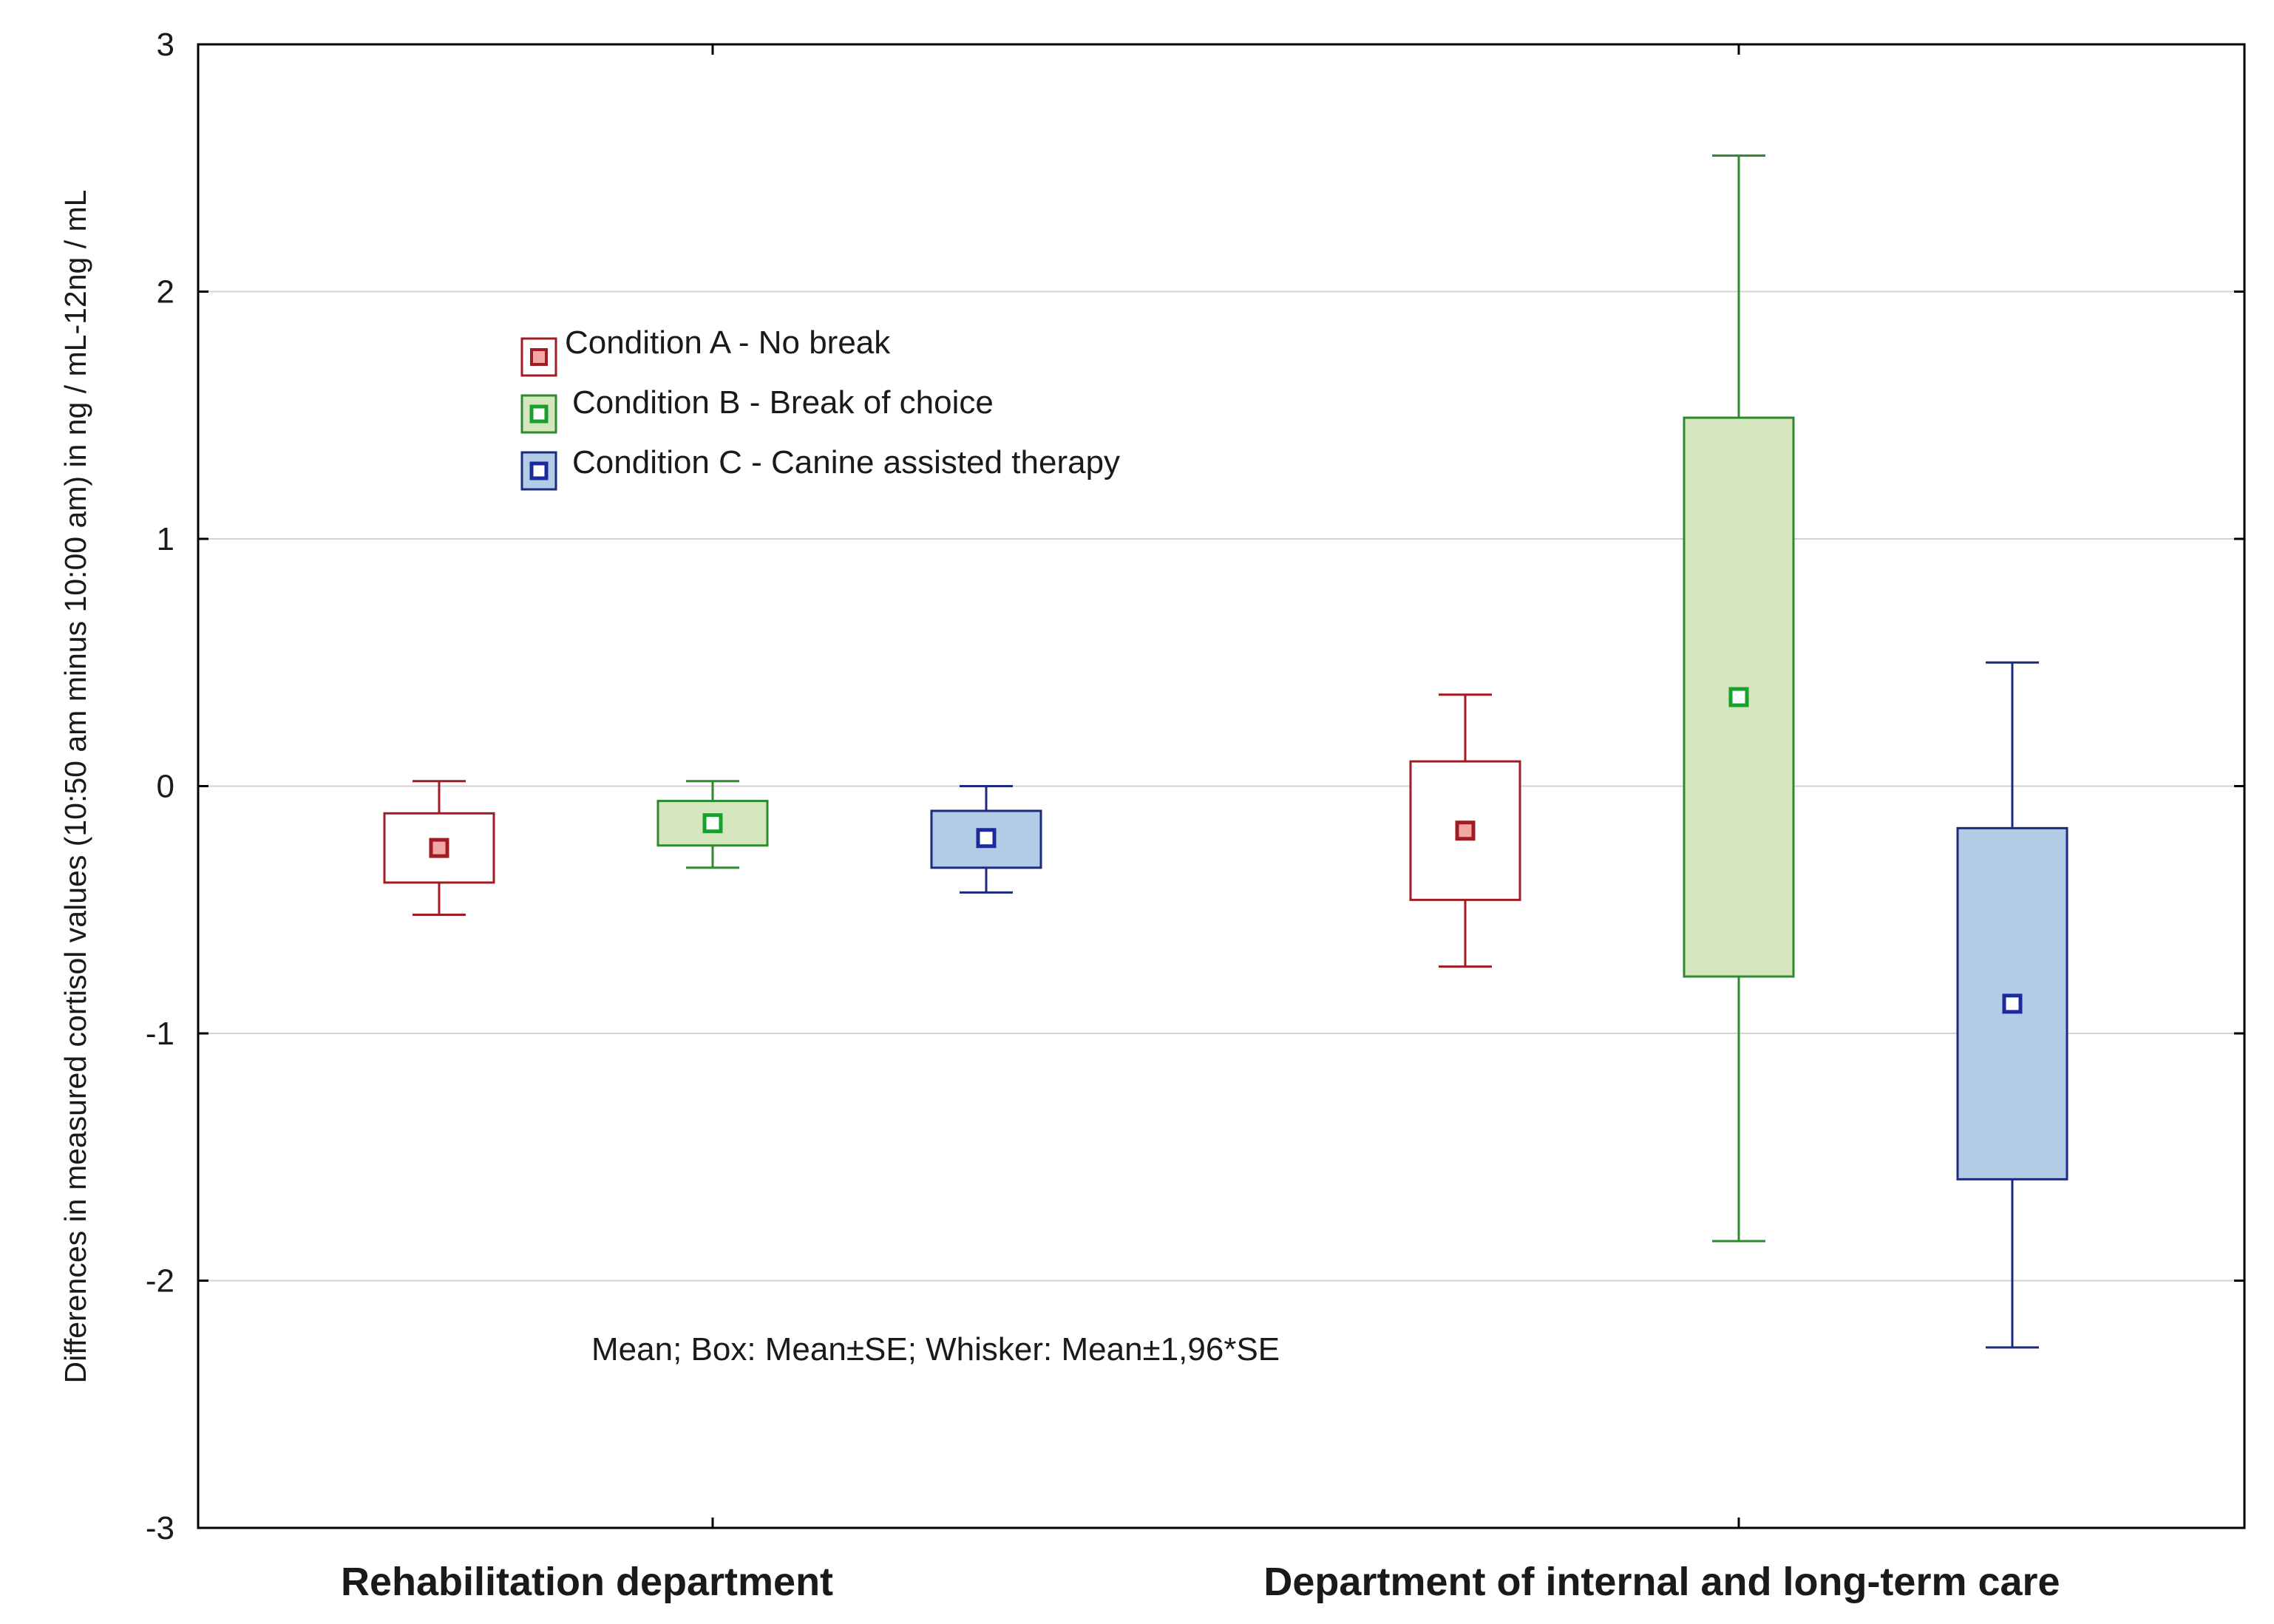 This screenshot has height=1624, width=2274. Describe the element at coordinates (587, 1582) in the screenshot. I see `category-label-rehabilitation: Rehabilitation department` at that location.